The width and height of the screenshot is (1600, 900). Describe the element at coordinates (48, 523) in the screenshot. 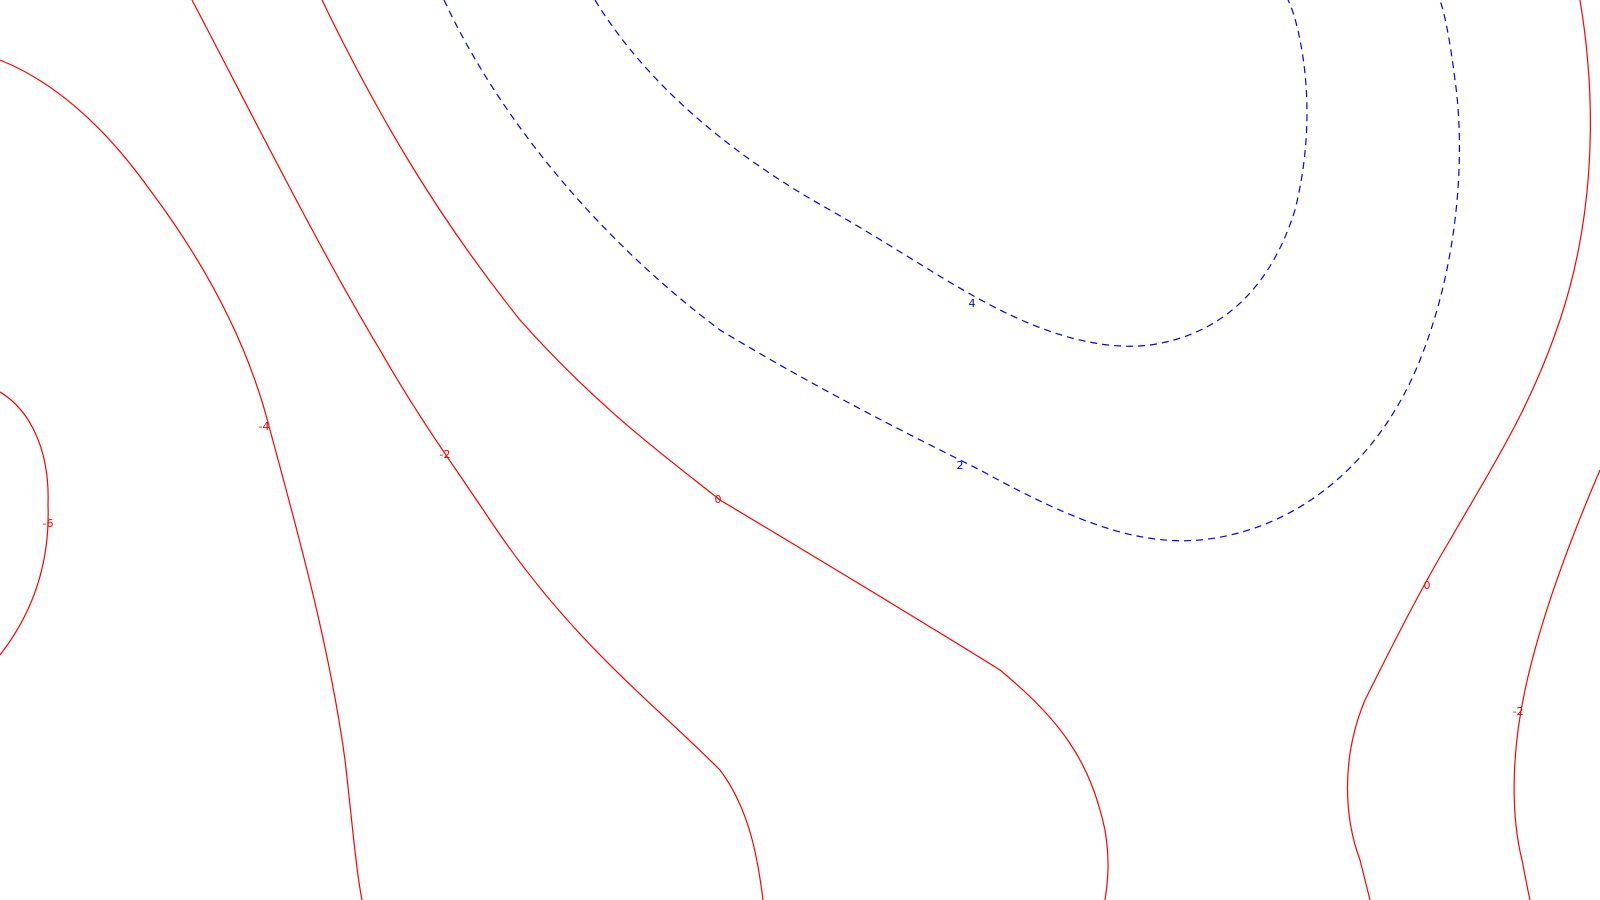

I see `contour-label-neg6: -6` at that location.